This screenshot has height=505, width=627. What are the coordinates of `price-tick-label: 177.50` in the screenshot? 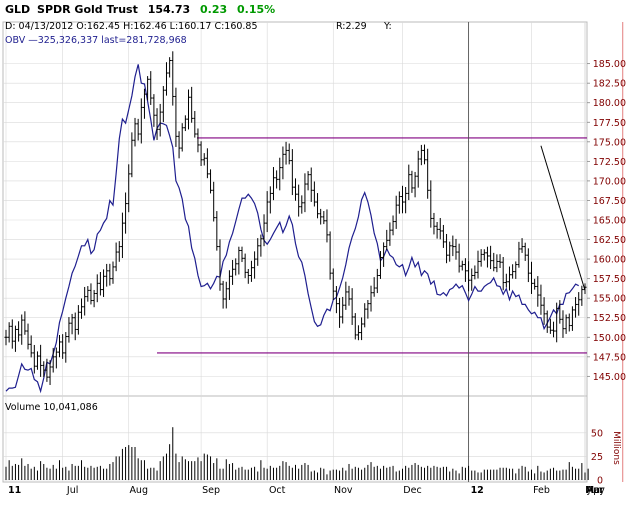 It's located at (609, 123).